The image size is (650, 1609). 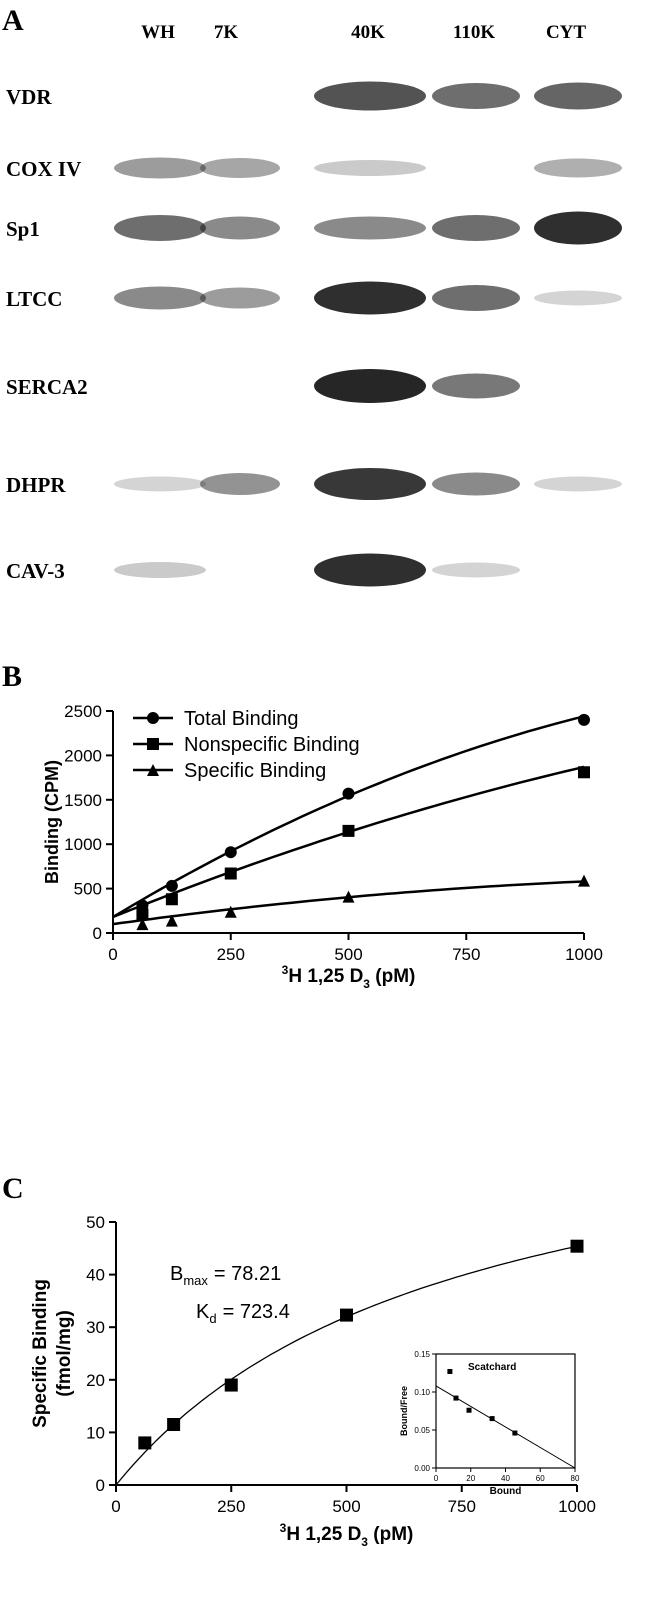 I want to click on x-tick-label: 40, so click(x=505, y=1478).